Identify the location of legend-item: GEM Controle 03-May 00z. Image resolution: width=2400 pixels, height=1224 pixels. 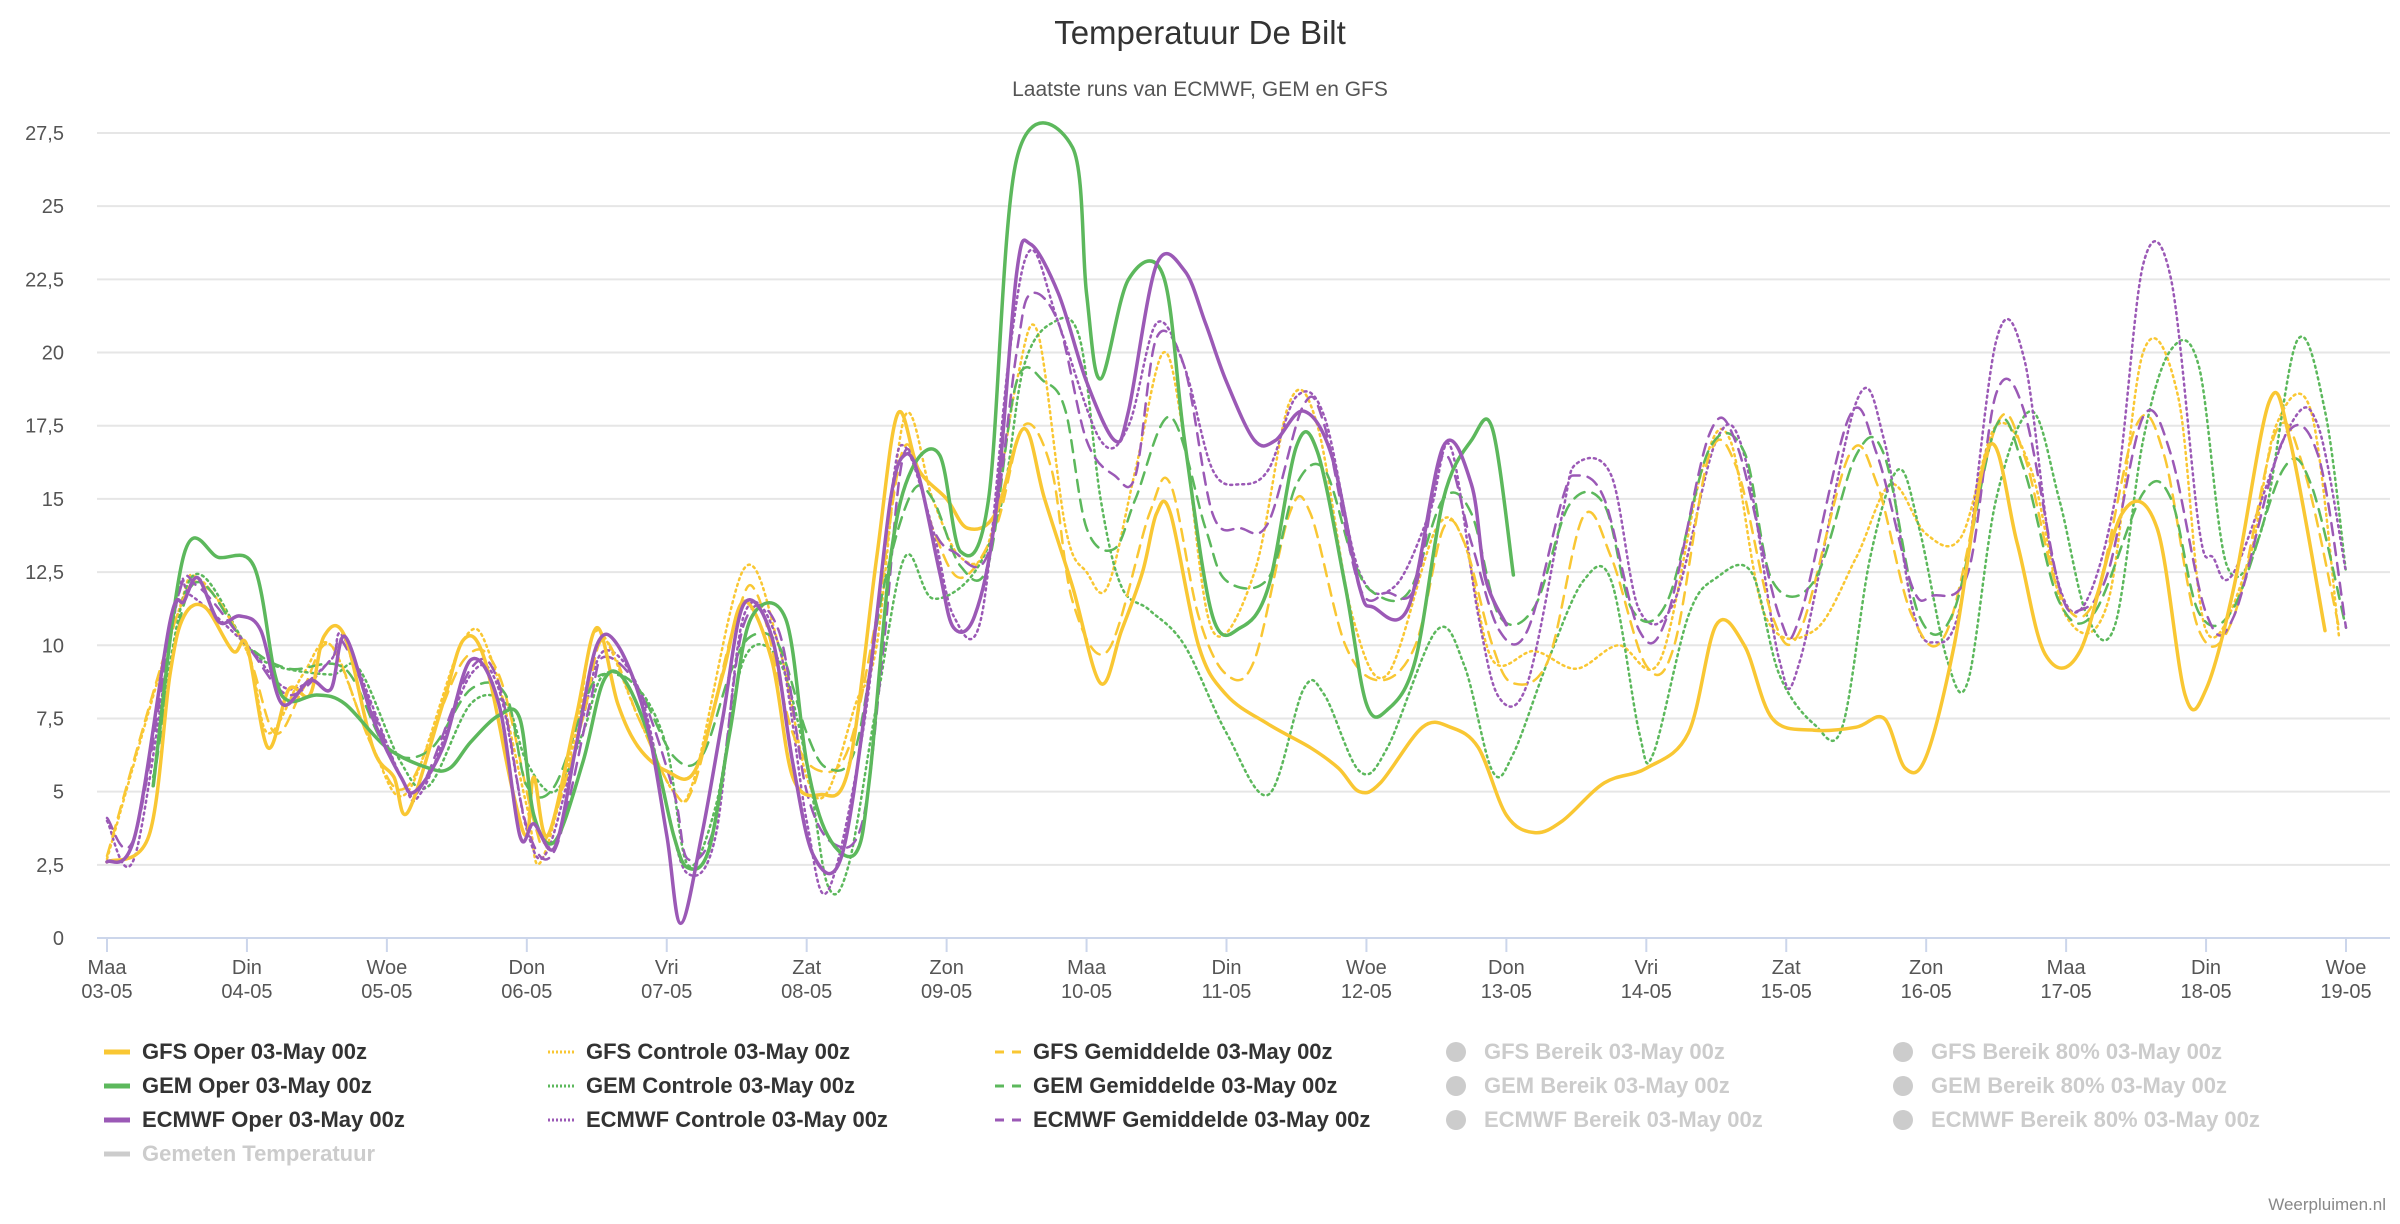
(701, 1085).